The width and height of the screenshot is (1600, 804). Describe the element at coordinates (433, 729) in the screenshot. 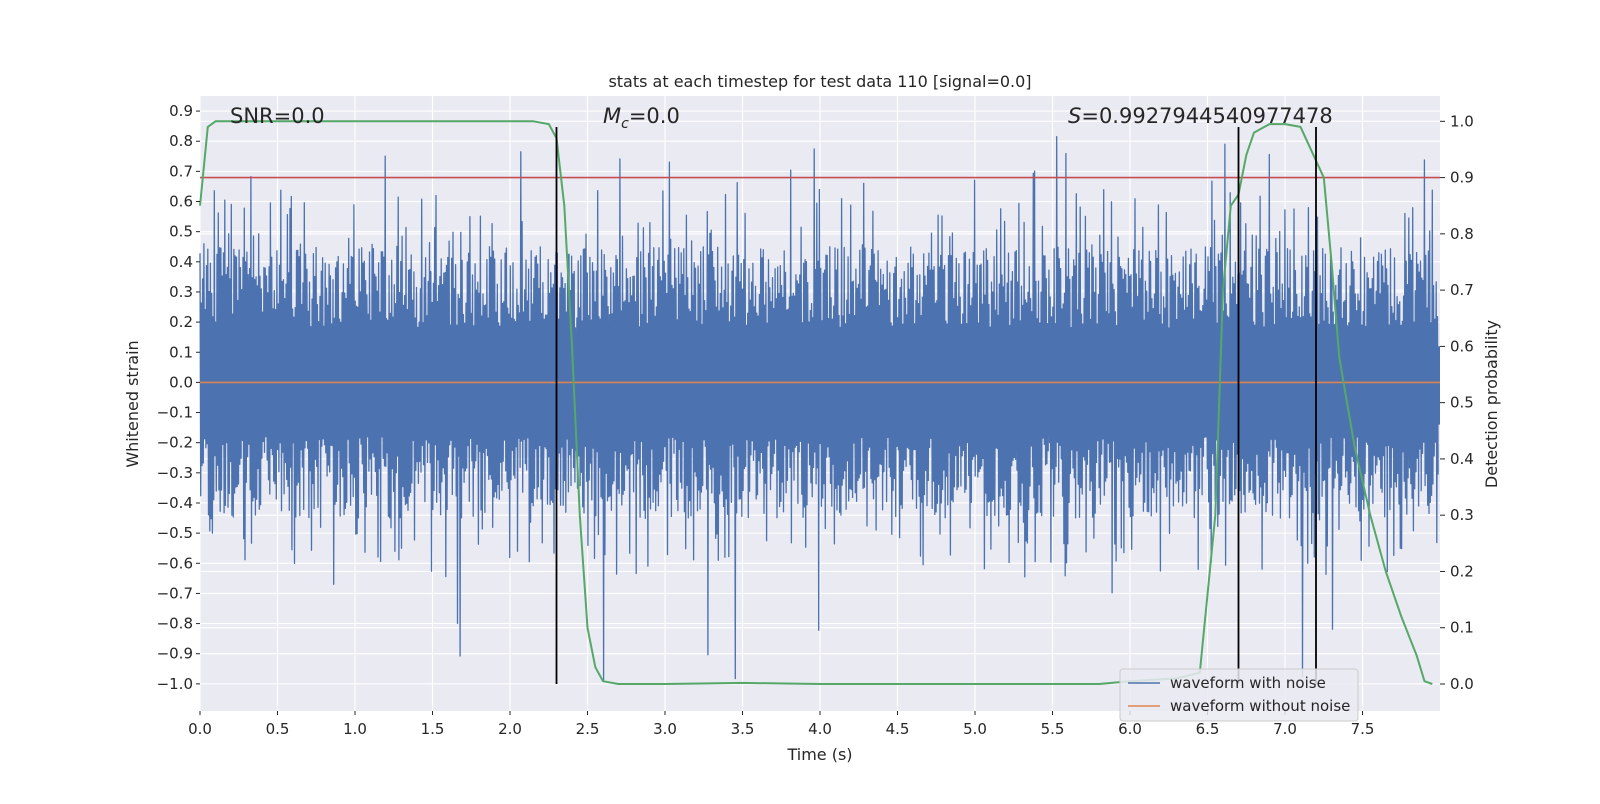

I see `x-tick-label: 1.5` at that location.